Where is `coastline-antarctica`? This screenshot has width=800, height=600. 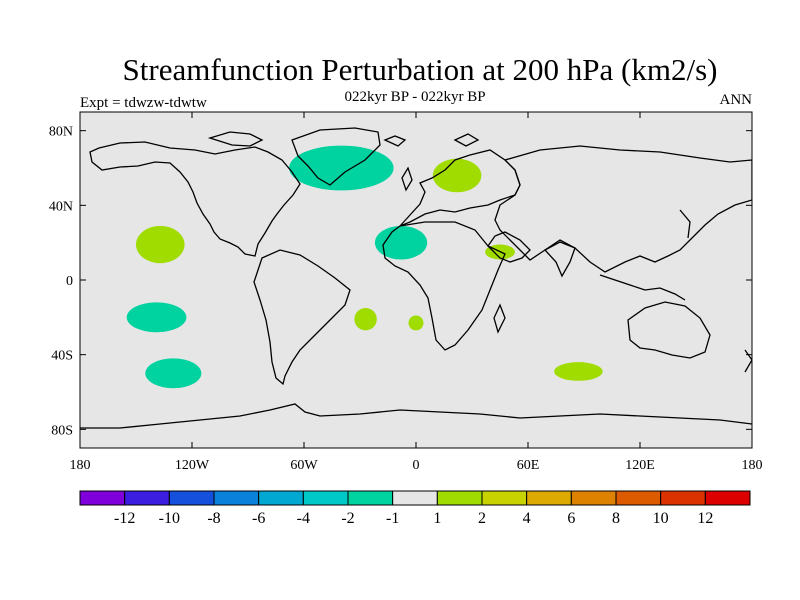
coastline-antarctica is located at coordinates (416, 416).